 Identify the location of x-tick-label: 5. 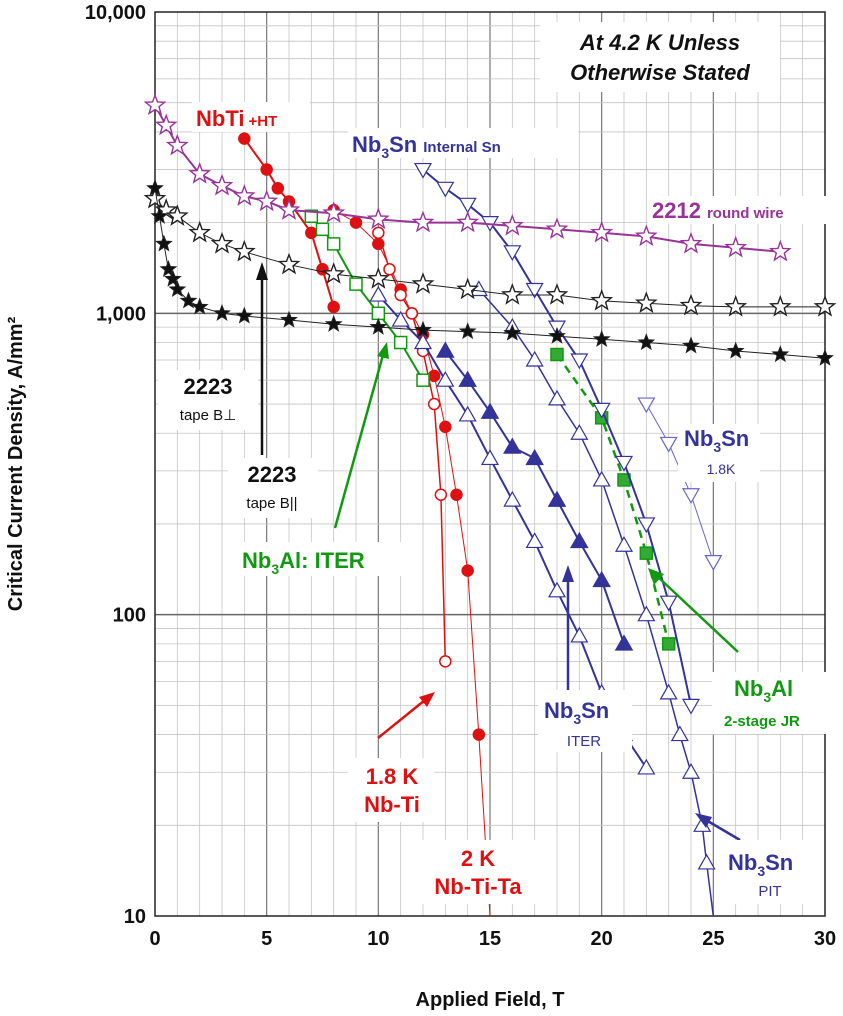
(266, 939).